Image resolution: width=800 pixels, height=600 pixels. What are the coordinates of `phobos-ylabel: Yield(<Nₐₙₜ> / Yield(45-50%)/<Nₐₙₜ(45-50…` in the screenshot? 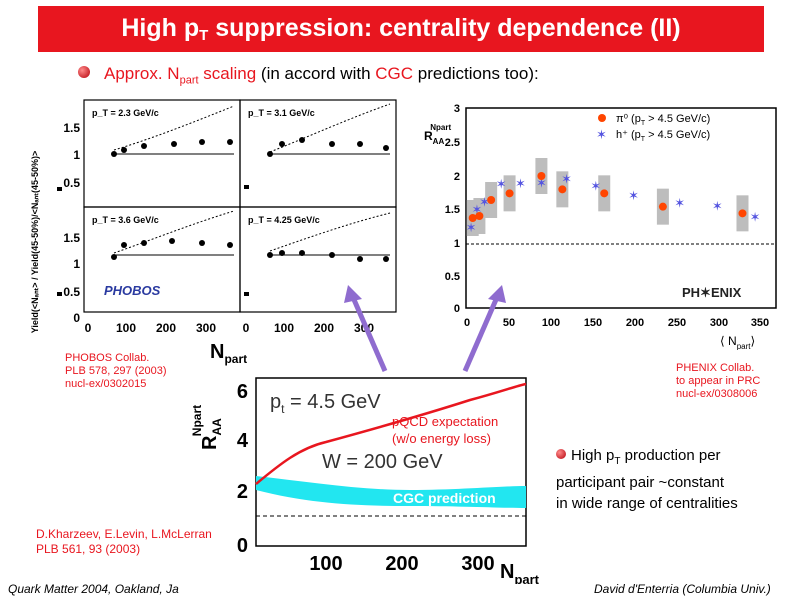 It's located at (35, 242).